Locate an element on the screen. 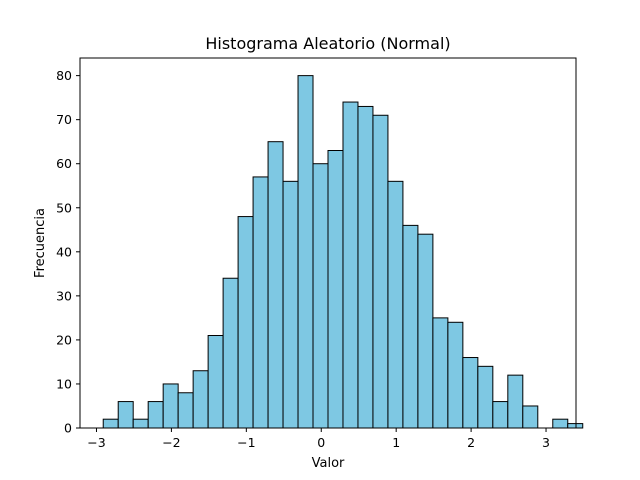  x-tick-label: 1 is located at coordinates (396, 442).